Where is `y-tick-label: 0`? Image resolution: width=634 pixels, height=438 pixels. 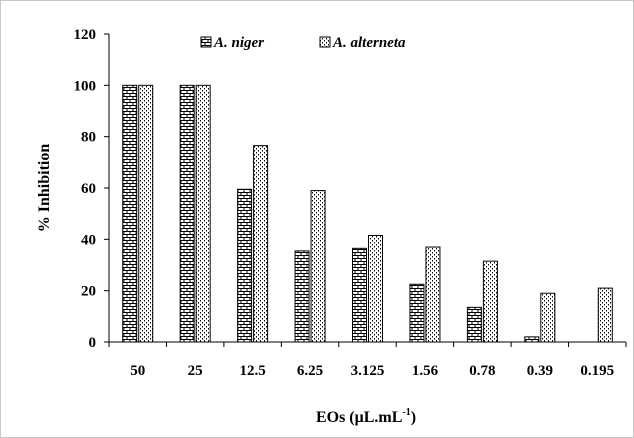
y-tick-label: 0 is located at coordinates (93, 343).